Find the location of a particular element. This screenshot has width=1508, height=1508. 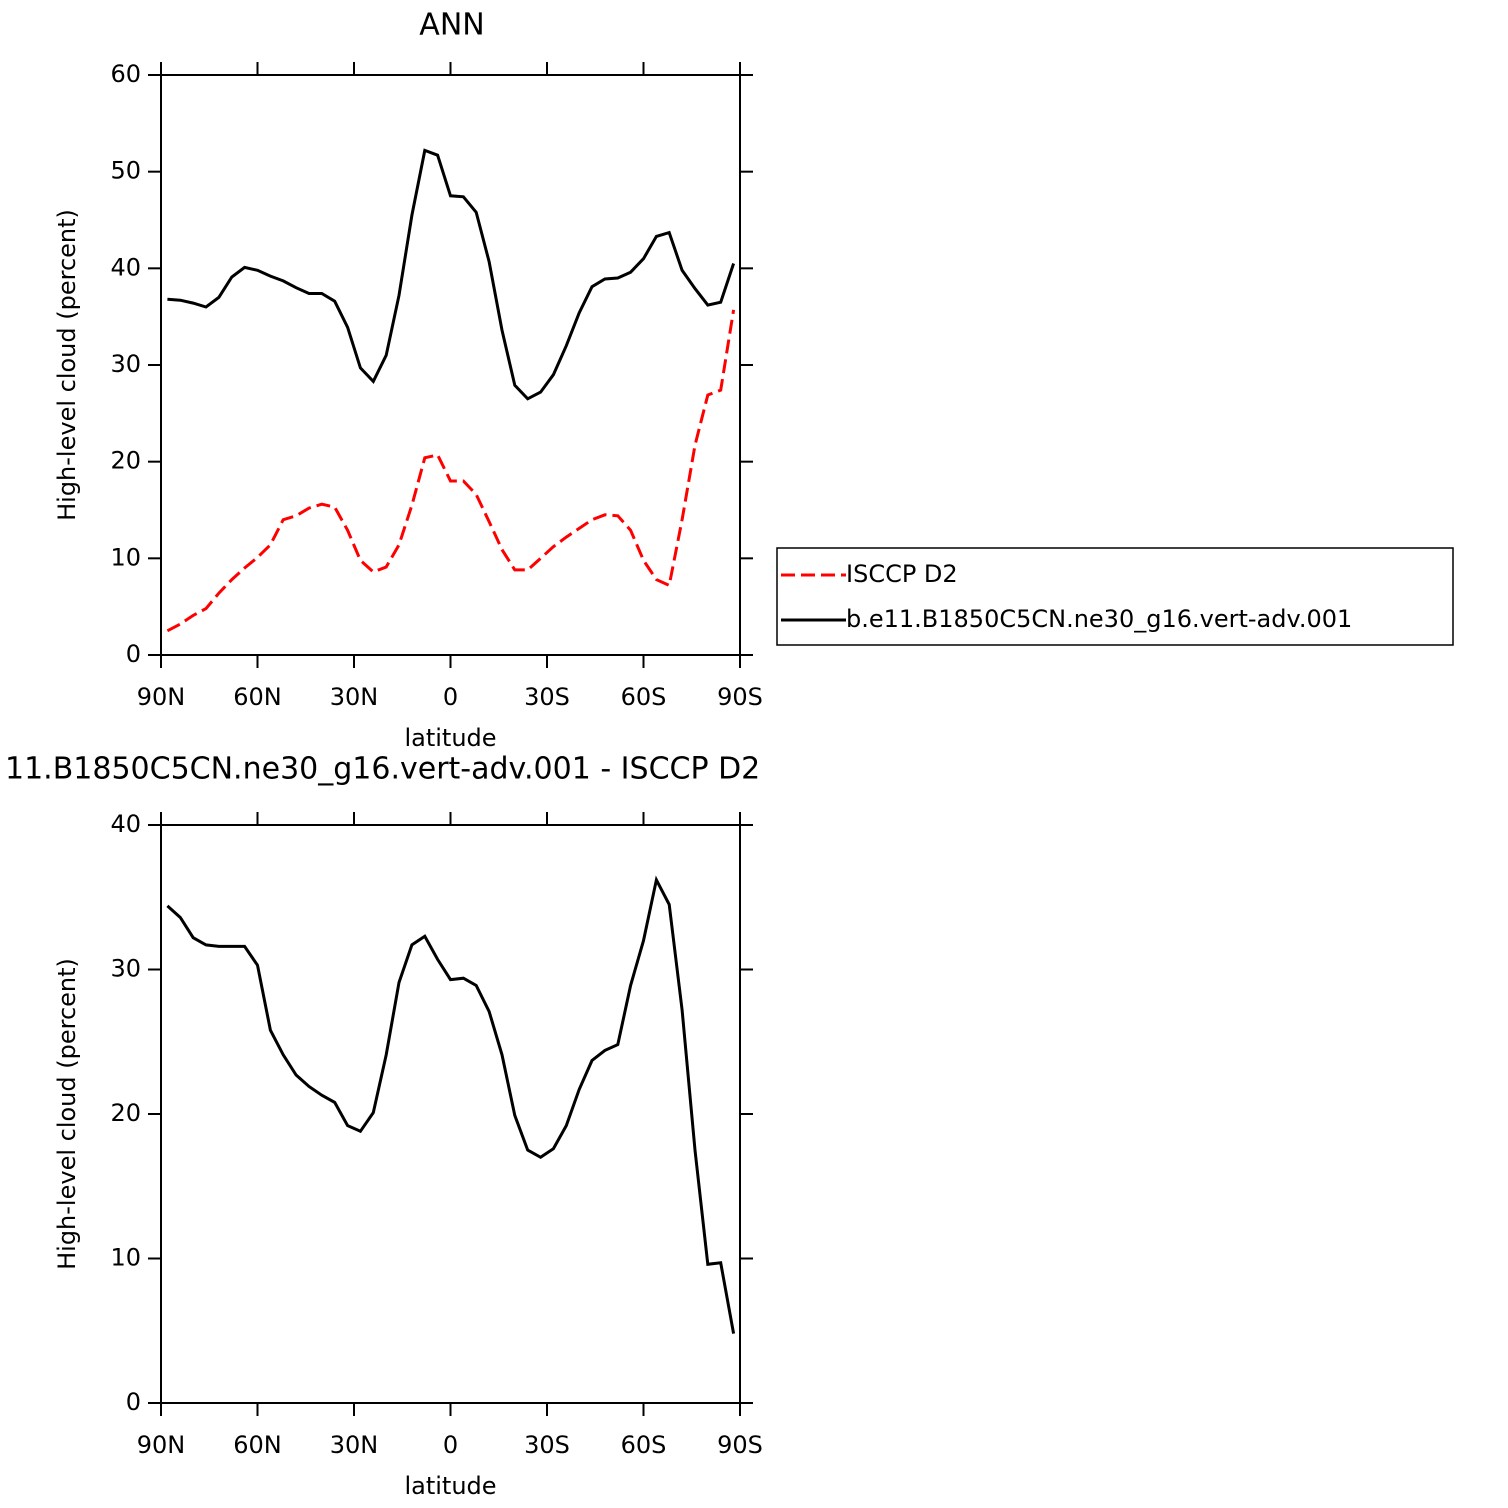

chart-title: ANN is located at coordinates (451, 25).